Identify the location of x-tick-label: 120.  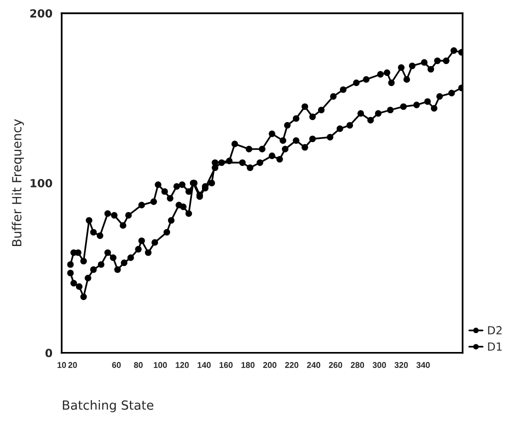
(182, 365).